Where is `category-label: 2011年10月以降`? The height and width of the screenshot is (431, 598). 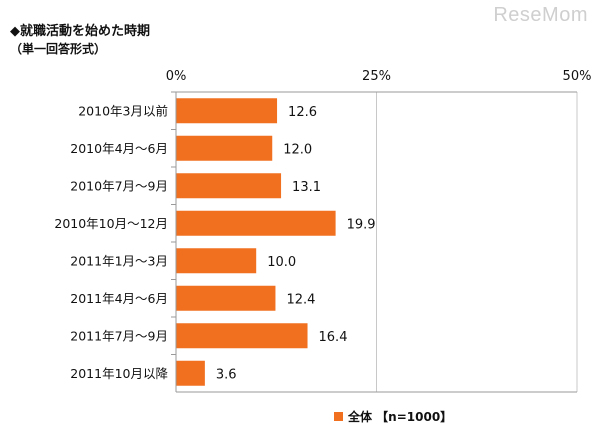 category-label: 2011年10月以降 is located at coordinates (119, 373).